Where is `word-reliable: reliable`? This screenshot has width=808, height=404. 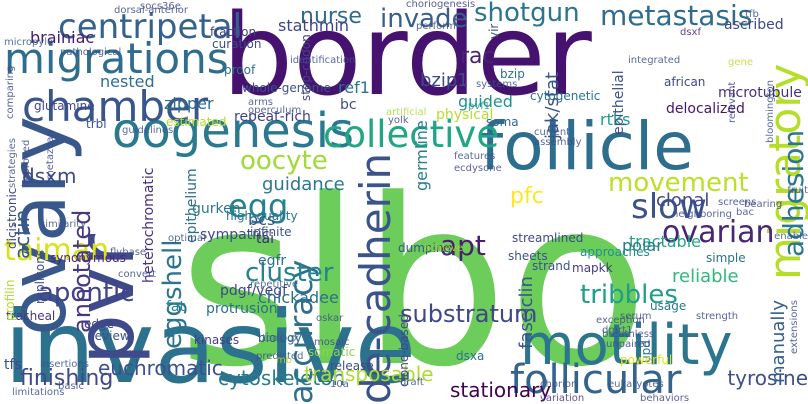
word-reliable: reliable is located at coordinates (705, 276).